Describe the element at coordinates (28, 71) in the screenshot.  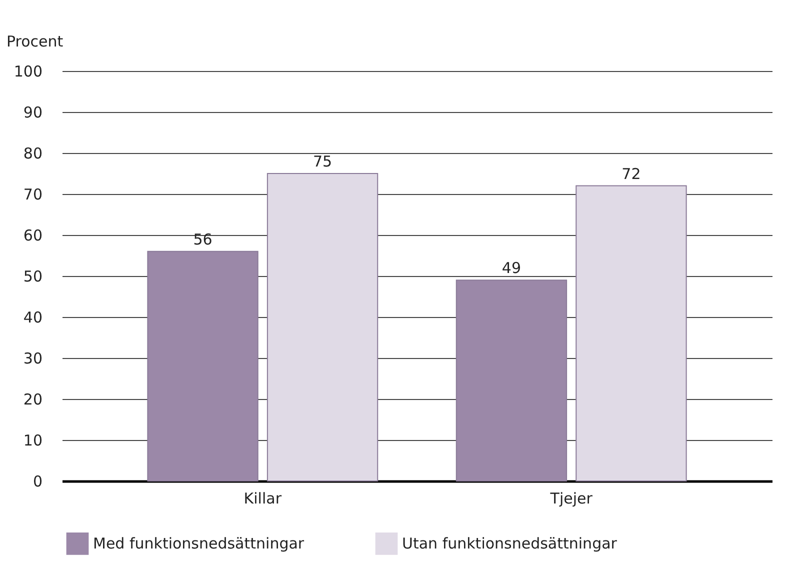
I see `y-tick-label: 100` at that location.